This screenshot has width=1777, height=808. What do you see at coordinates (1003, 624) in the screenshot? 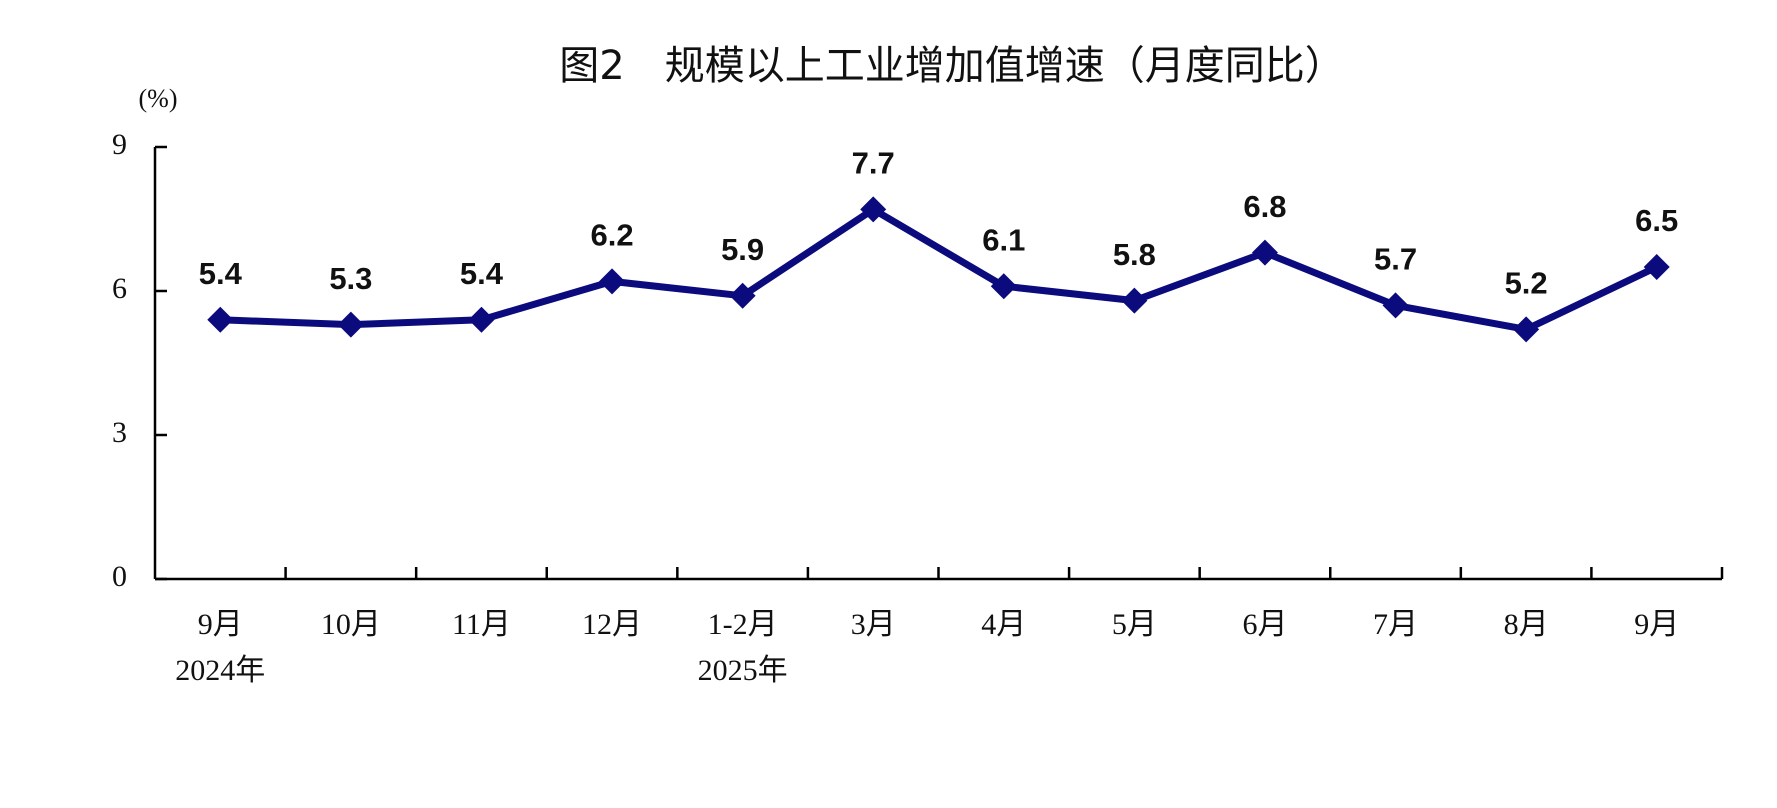
I see `x-tick-label: 4月` at bounding box center [1003, 624].